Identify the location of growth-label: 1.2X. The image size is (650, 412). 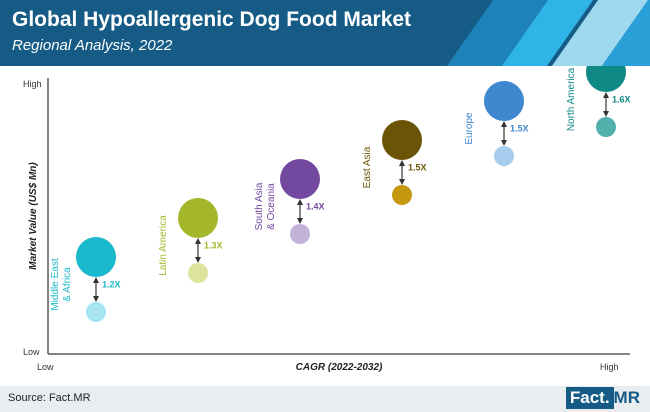
(111, 285).